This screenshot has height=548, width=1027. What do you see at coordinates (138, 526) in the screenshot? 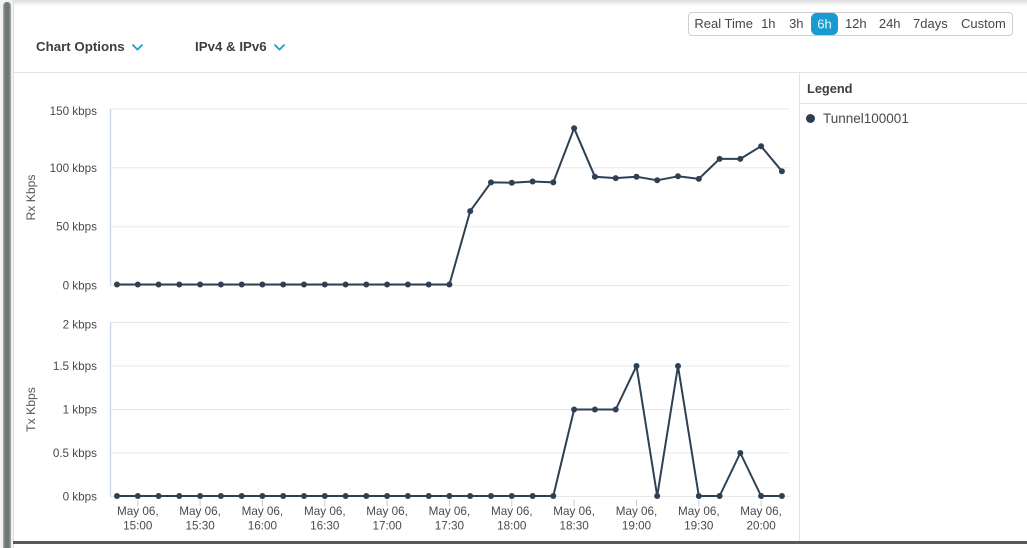
I see `svg-text: 15:00` at bounding box center [138, 526].